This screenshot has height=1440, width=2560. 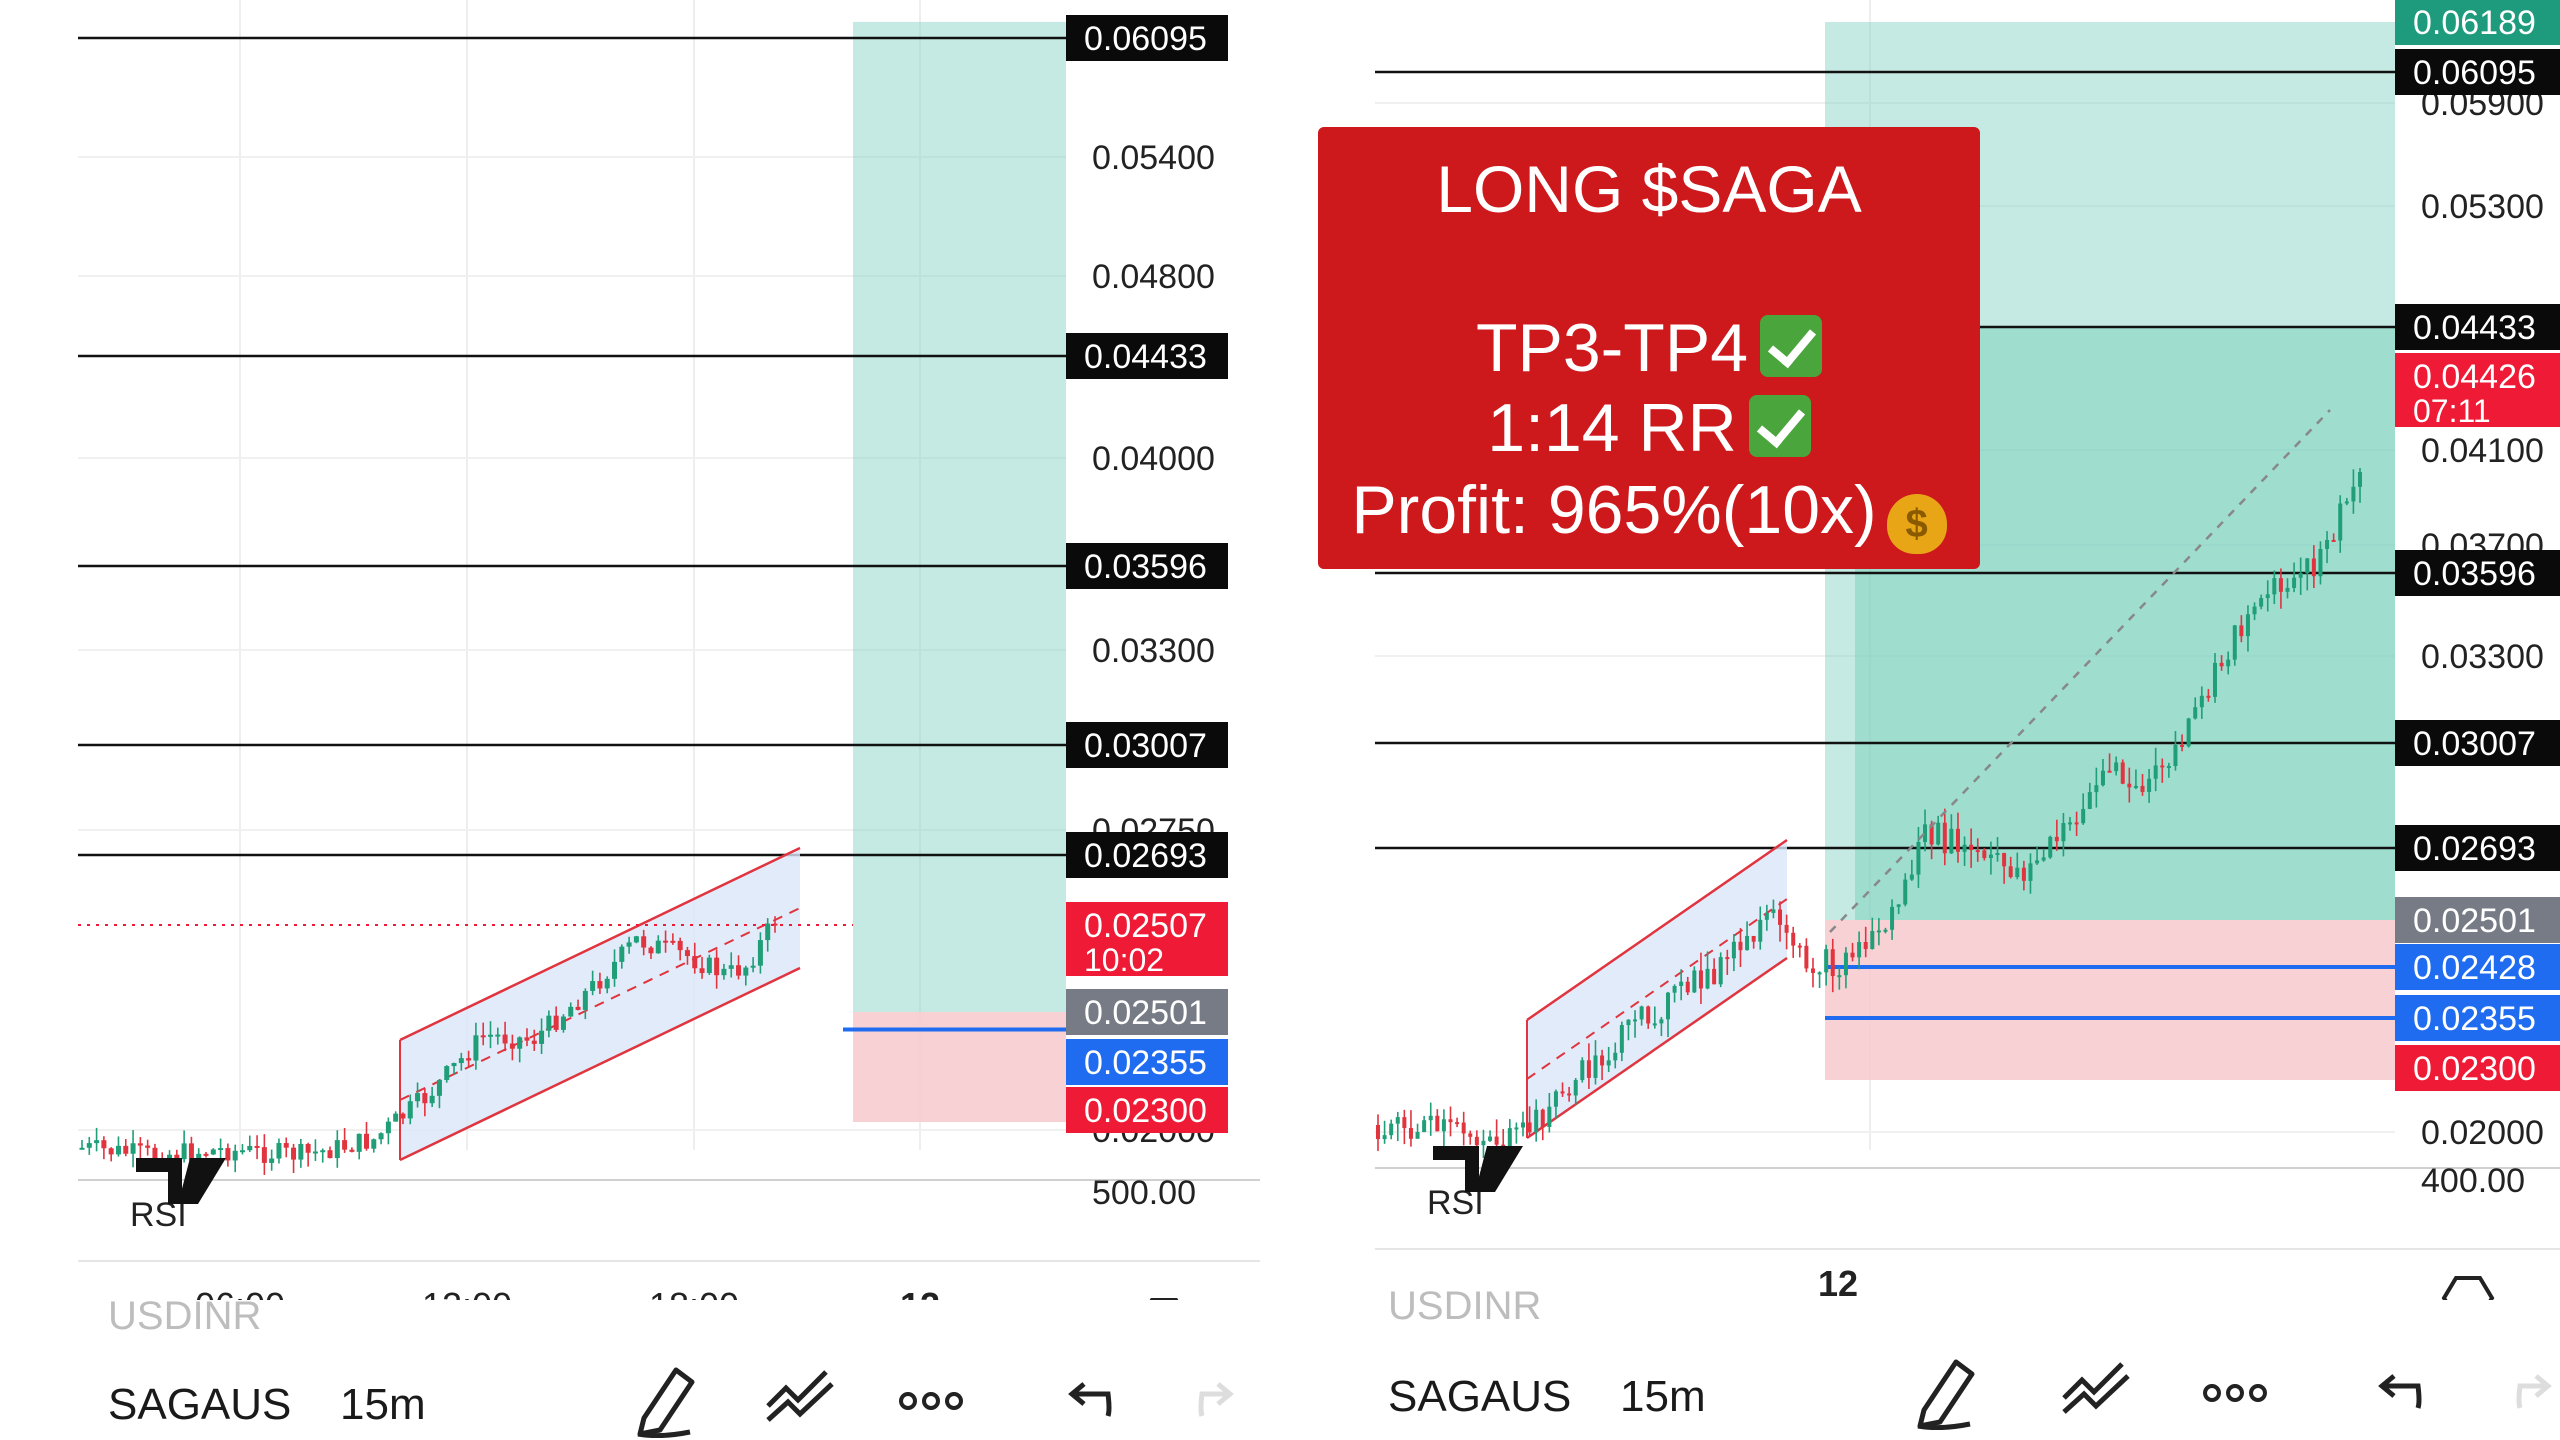 I want to click on time-axis-top, so click(x=1967, y=1249).